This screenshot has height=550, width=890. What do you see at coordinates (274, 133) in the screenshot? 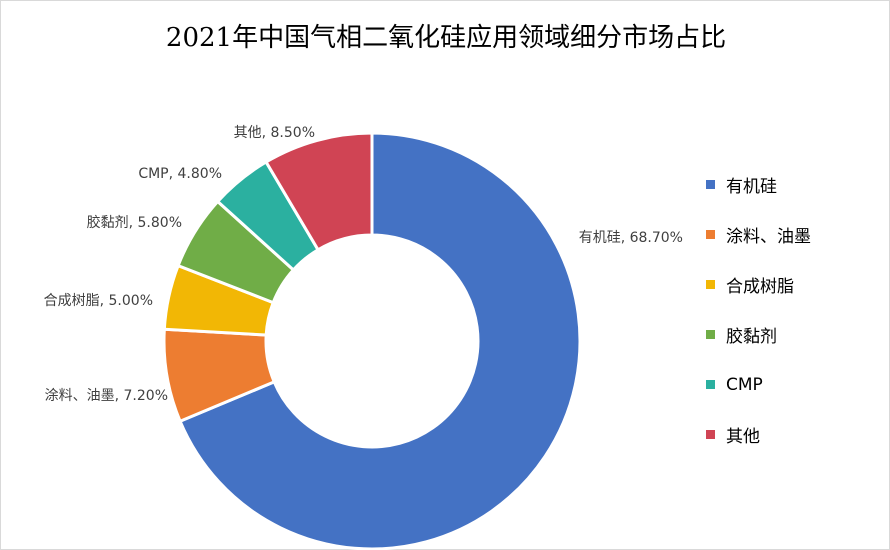
I see `data-label-6: 其他, 8.50%` at bounding box center [274, 133].